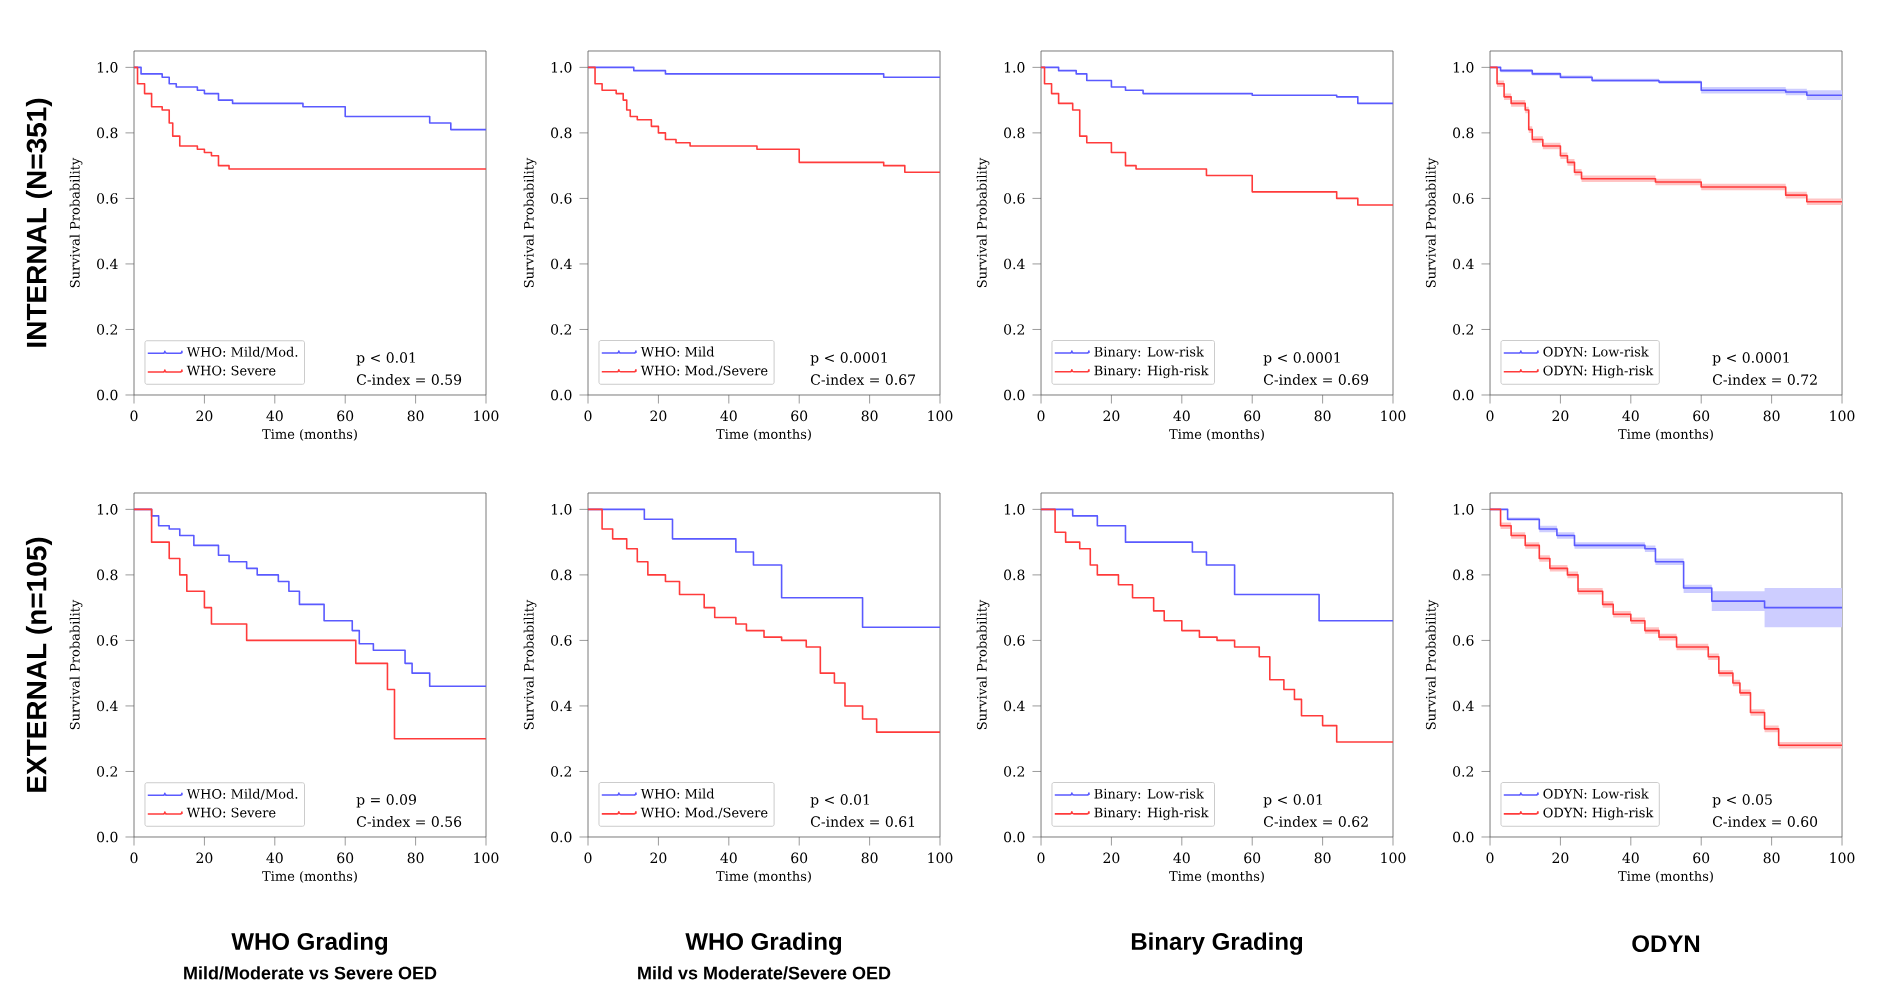  Describe the element at coordinates (242, 352) in the screenshot. I see `legend-label: WHO: Mild/Mod.` at that location.